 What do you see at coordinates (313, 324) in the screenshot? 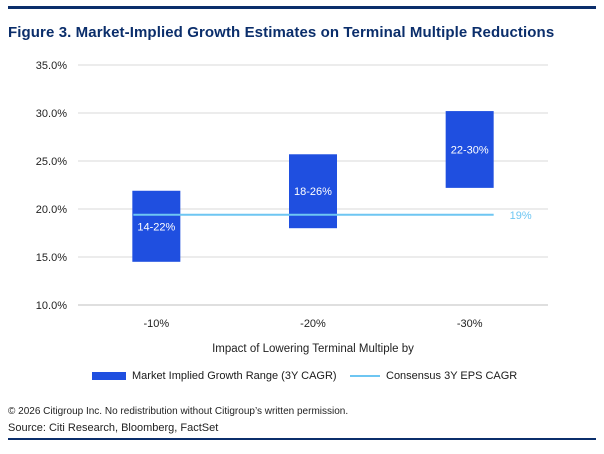
I see `x-tick-label: -20%` at bounding box center [313, 324].